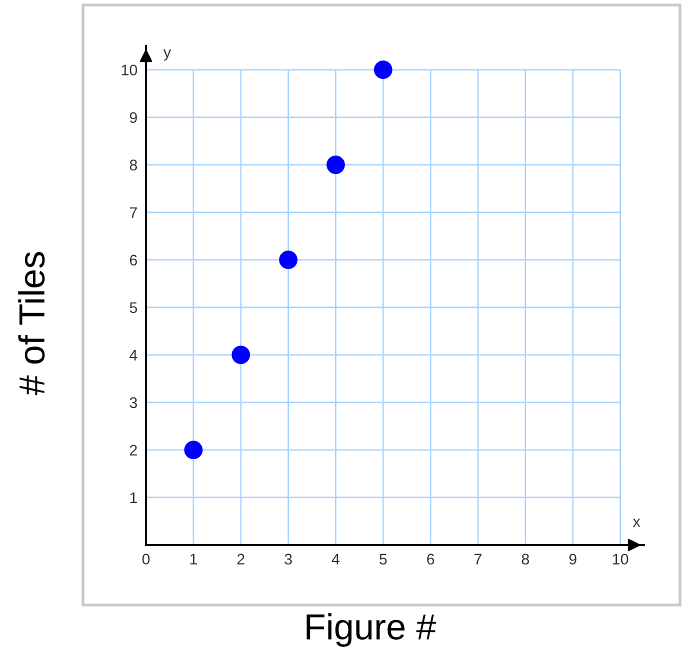 This screenshot has height=658, width=684. I want to click on annotation: y, so click(167, 55).